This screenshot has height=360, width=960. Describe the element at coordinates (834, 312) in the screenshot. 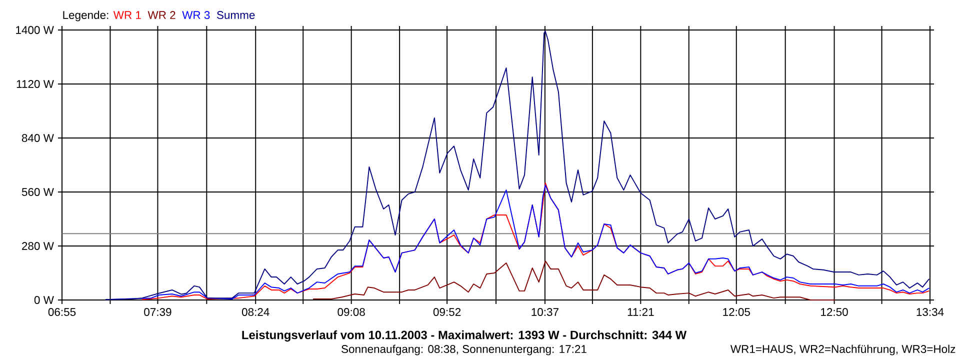

I see `x-tick-label: 12:50` at that location.